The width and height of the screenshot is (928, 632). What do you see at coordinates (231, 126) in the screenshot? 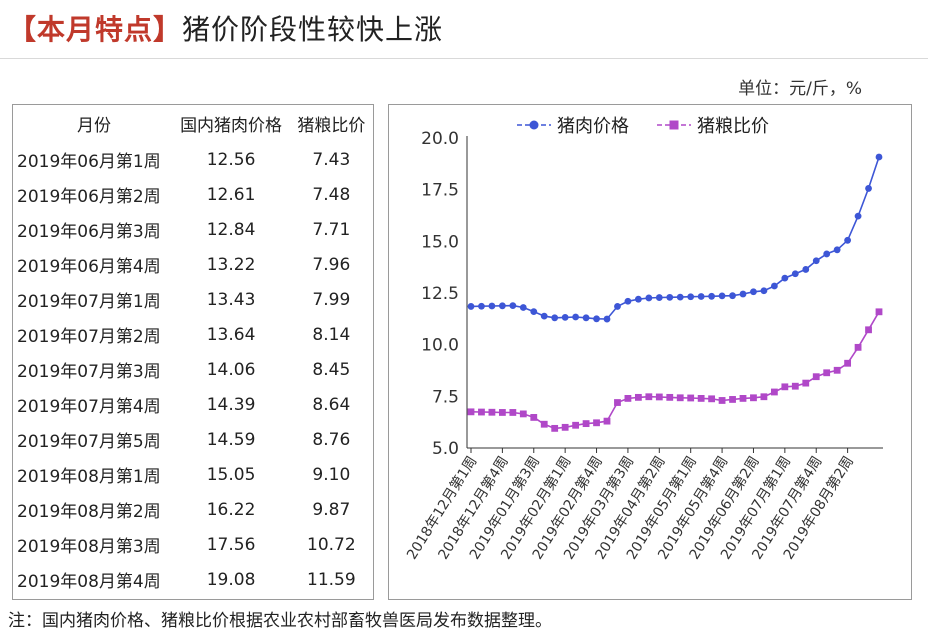
I see `col-header-pork-price: 国内猪肉价格` at bounding box center [231, 126].